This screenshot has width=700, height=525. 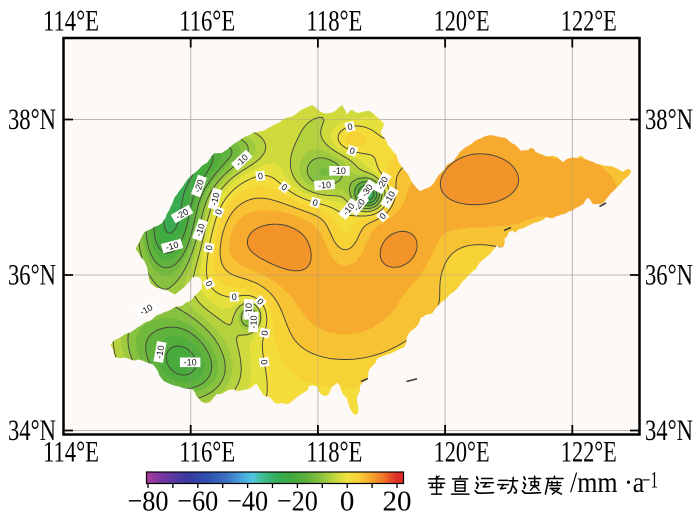 What do you see at coordinates (607, 482) in the screenshot?
I see `svg-text: /mm ·a` at bounding box center [607, 482].